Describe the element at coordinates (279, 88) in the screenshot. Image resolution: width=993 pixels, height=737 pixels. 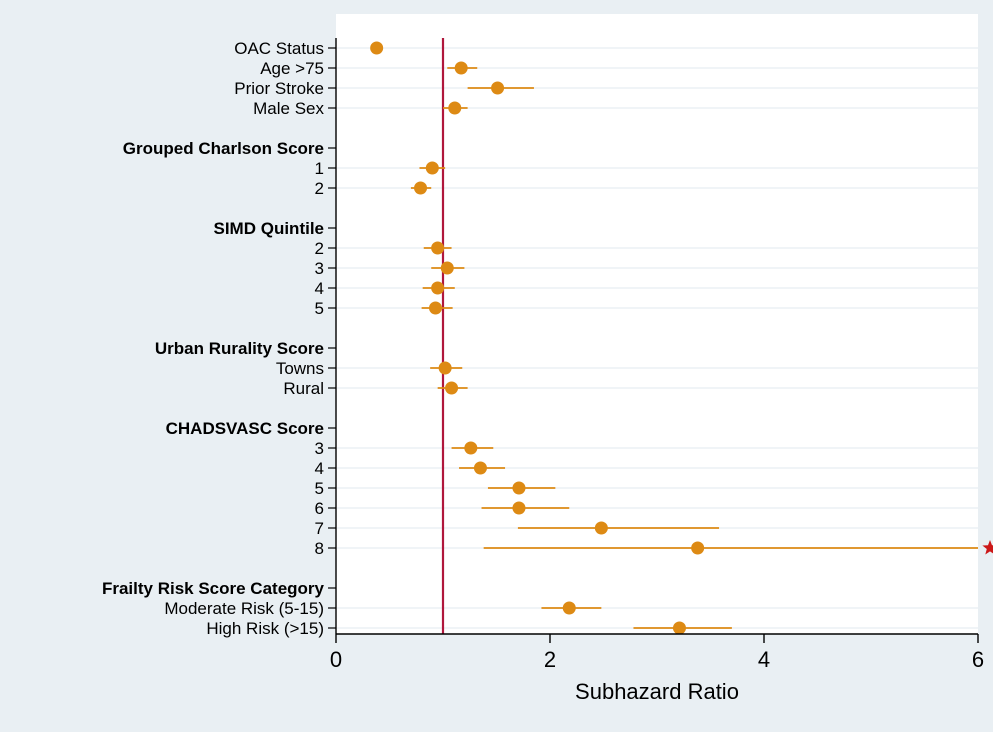
I see `row-label: Prior Stroke` at that location.